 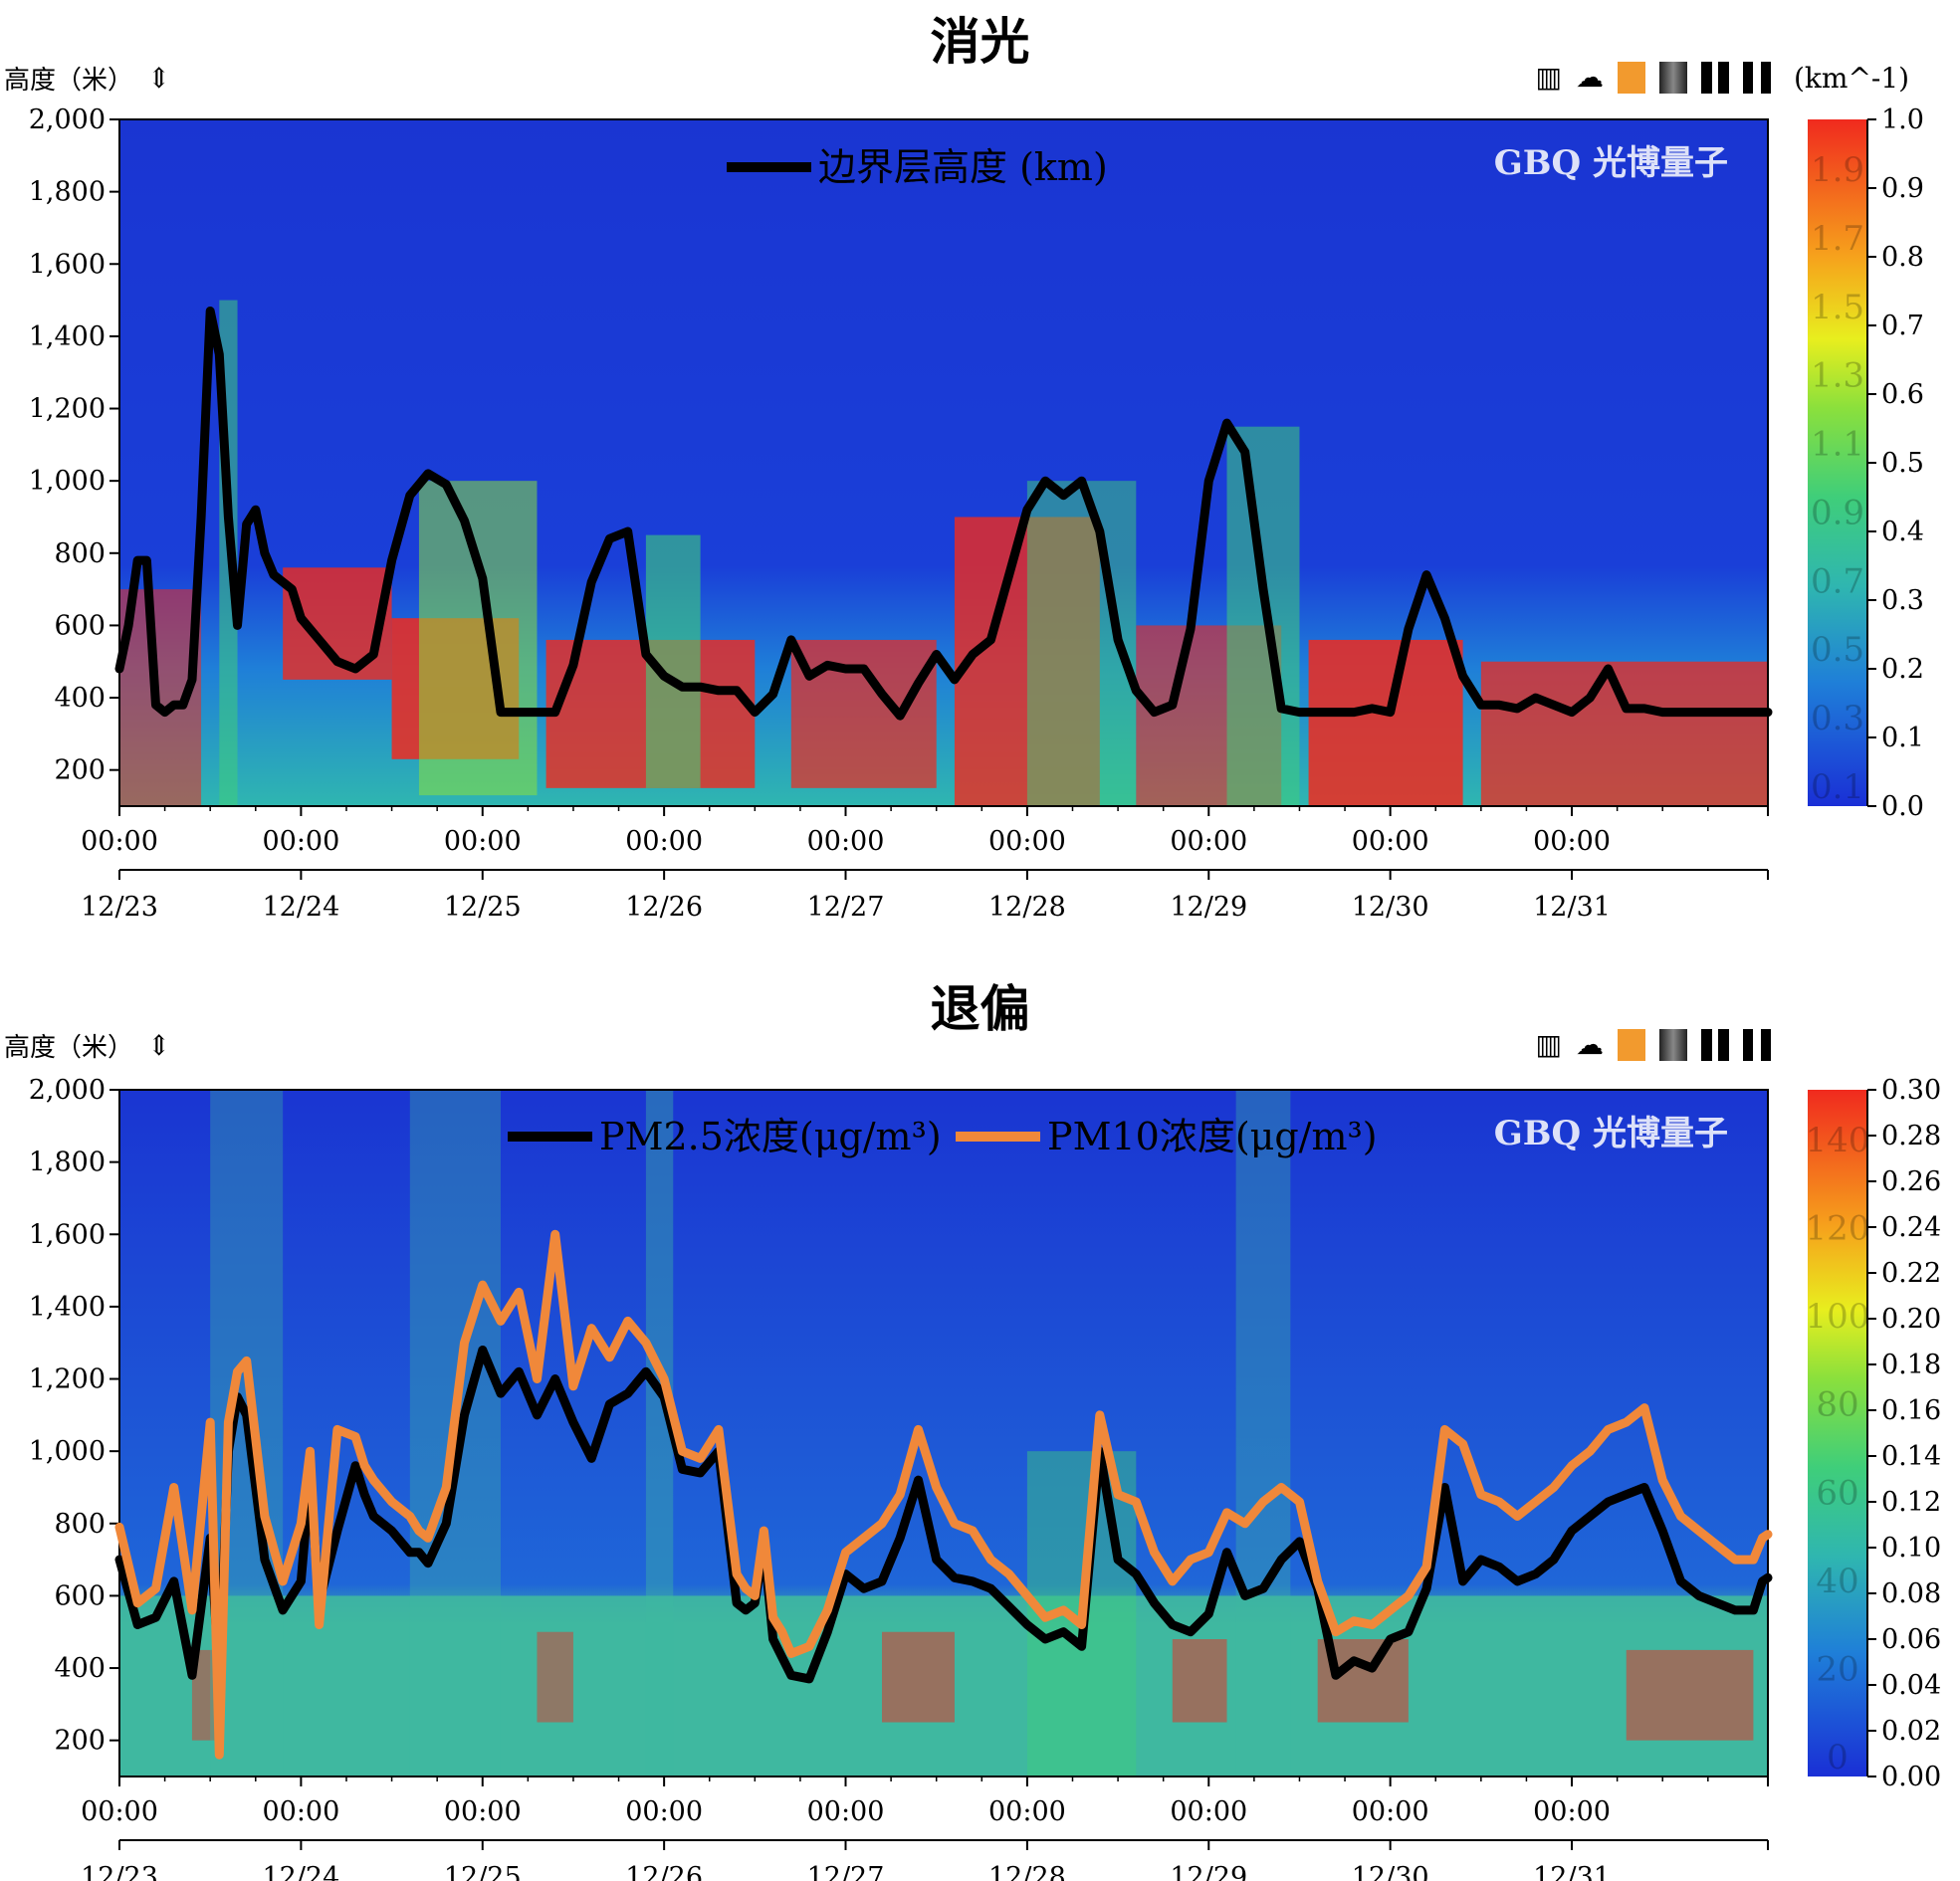 I want to click on colorbar-ghost-label: 0.7, so click(x=1838, y=581).